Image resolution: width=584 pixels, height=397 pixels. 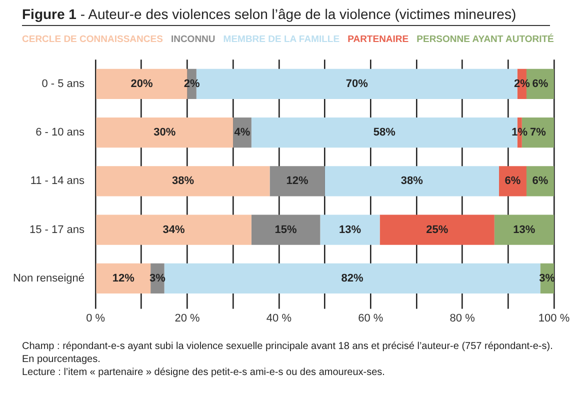 I want to click on text: PERSONNE AYANT AUTORITÉ, so click(x=485, y=39).